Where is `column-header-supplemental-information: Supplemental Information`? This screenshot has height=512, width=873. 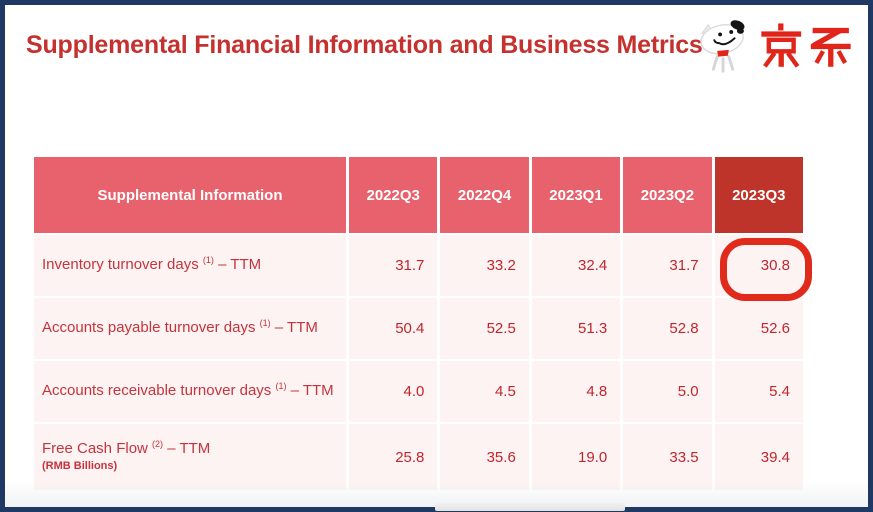
column-header-supplemental-information: Supplemental Information is located at coordinates (190, 195).